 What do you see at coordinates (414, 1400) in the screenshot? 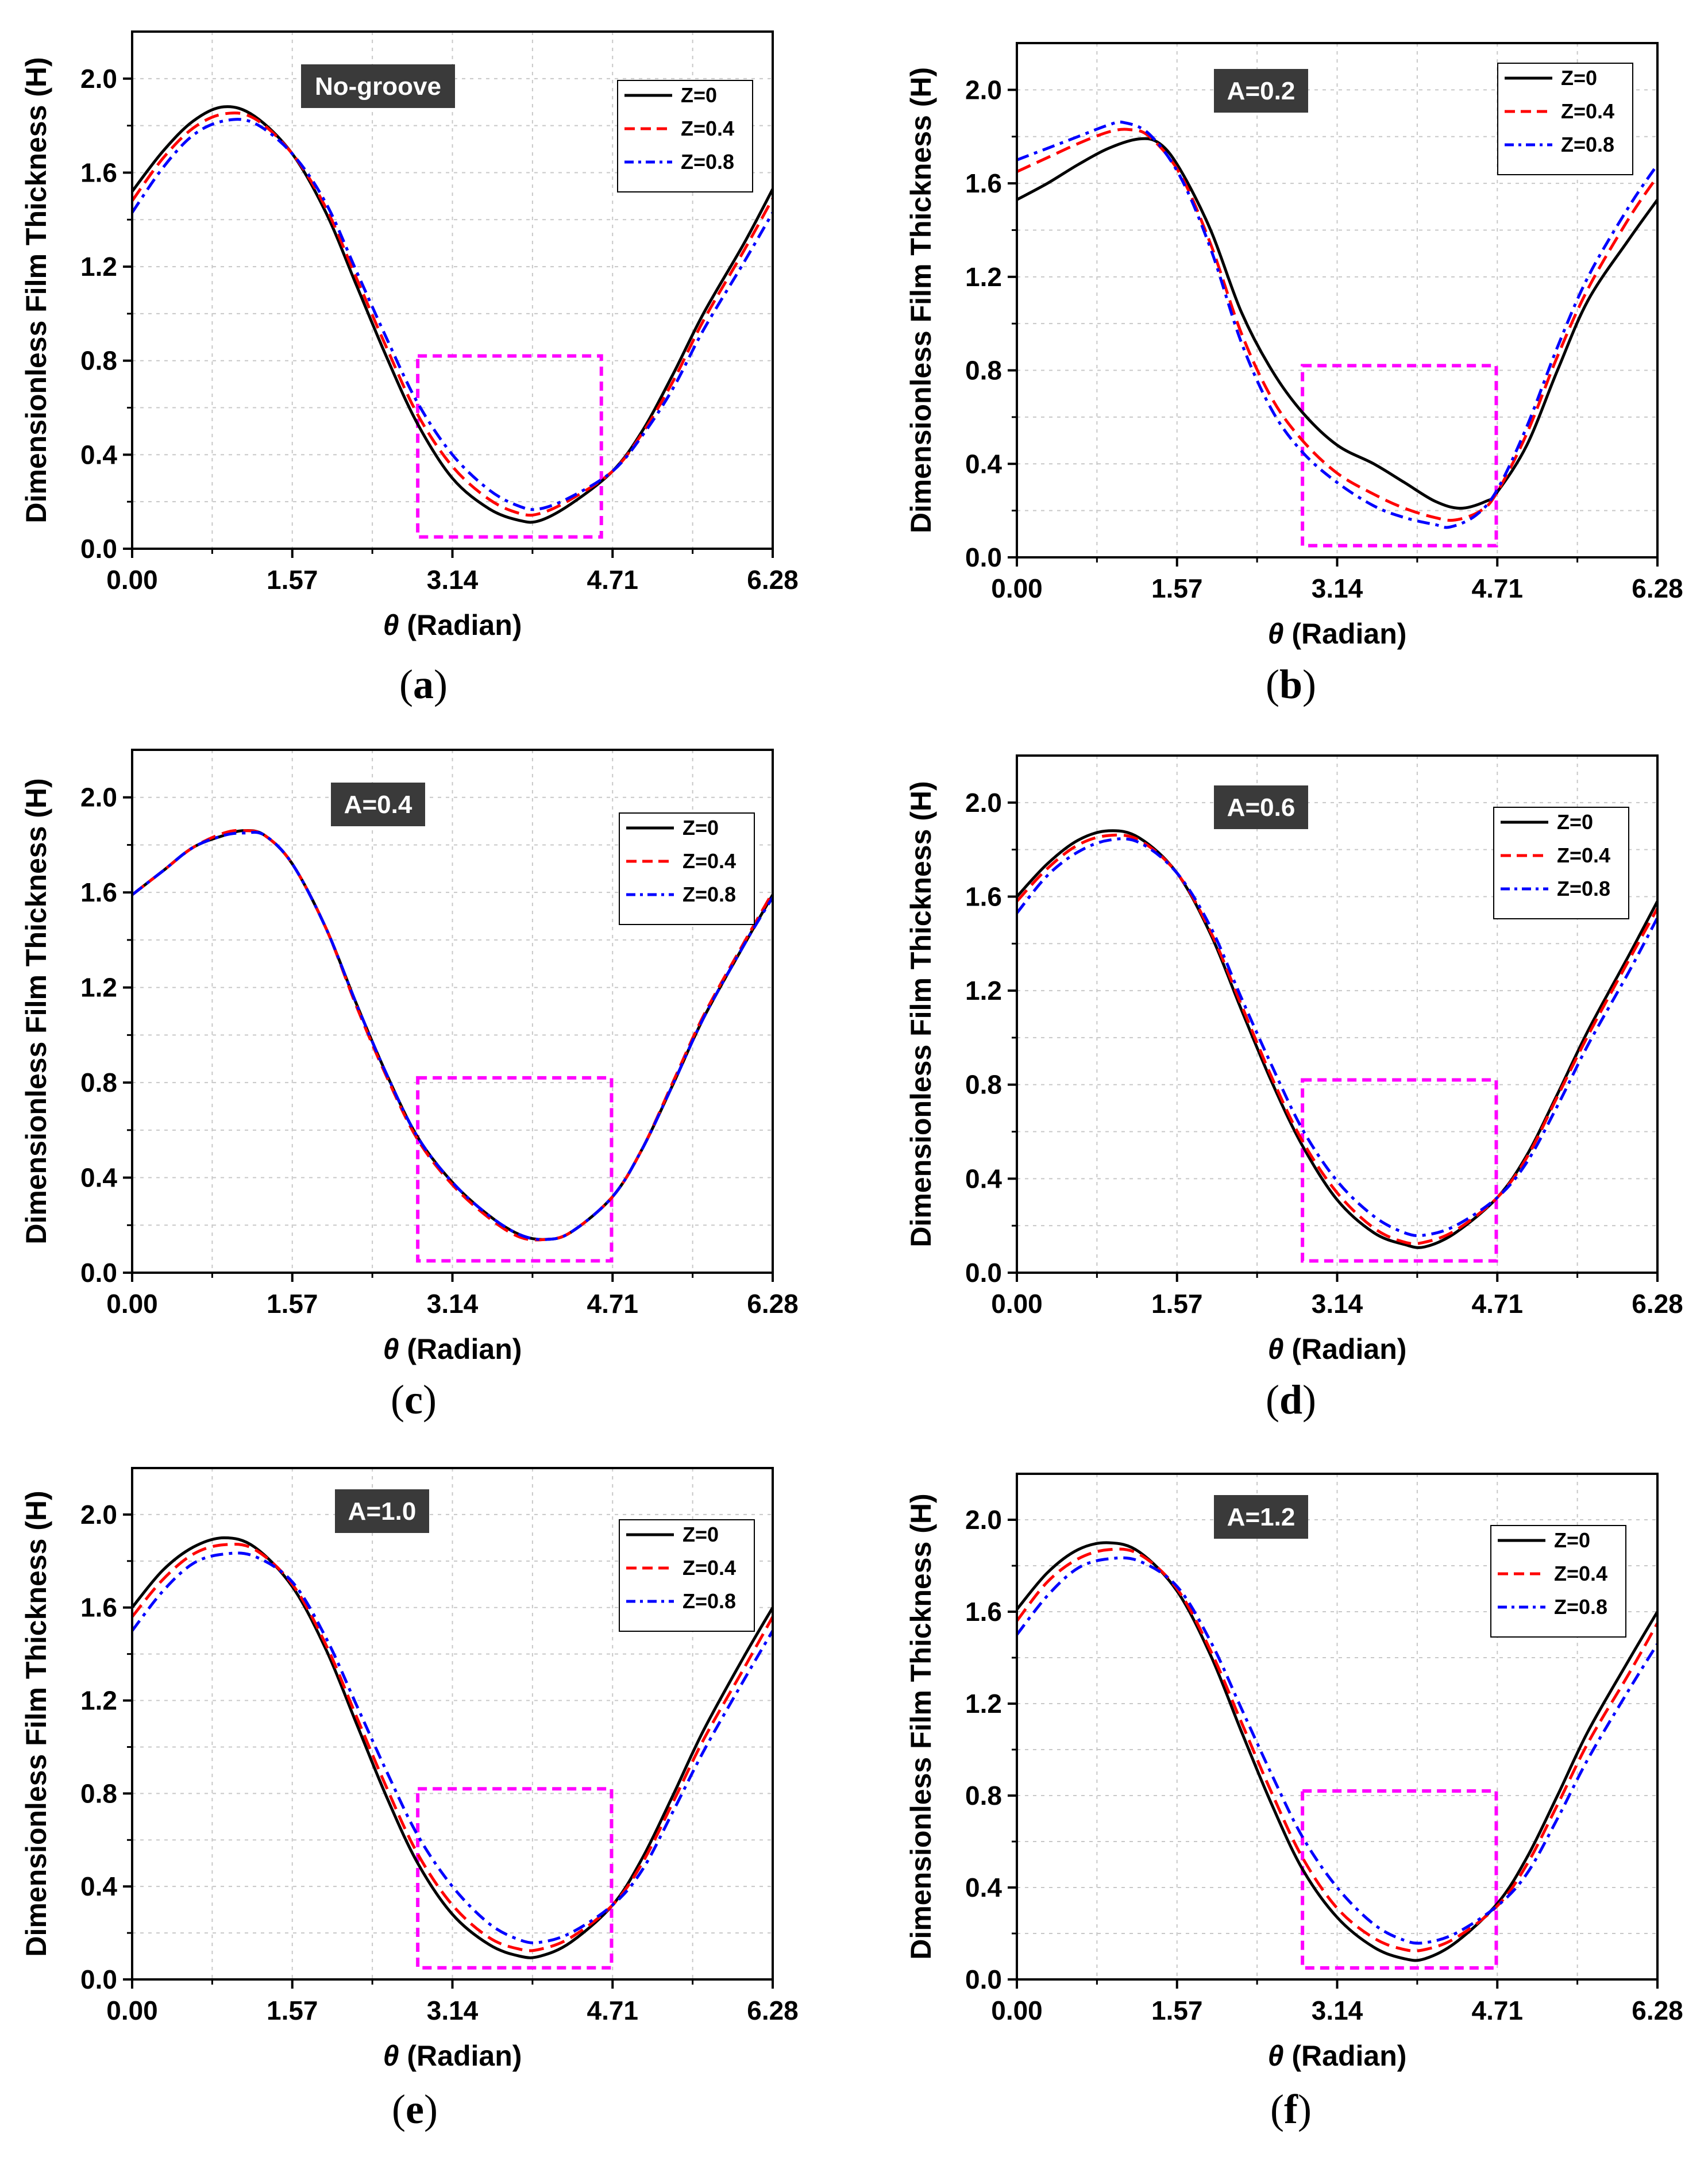
I see `panel-caption: (c)` at bounding box center [414, 1400].